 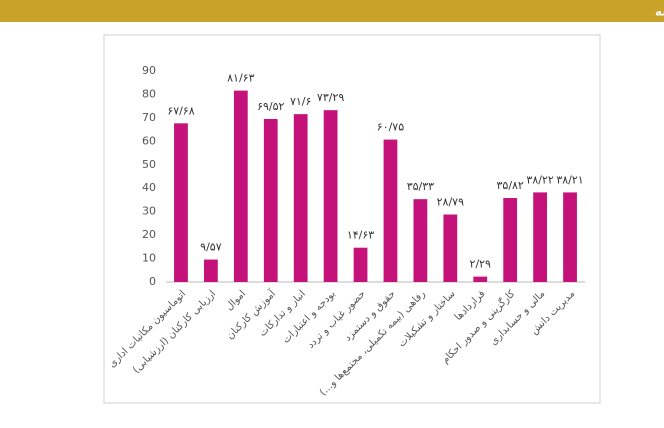 I want to click on x-tick-label: مالی و حسابداری, so click(x=517, y=317).